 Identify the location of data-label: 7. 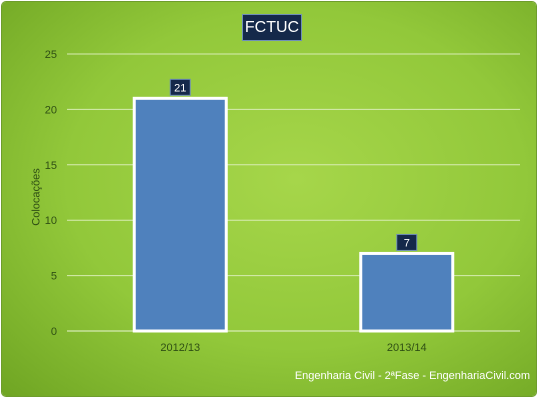
(407, 243).